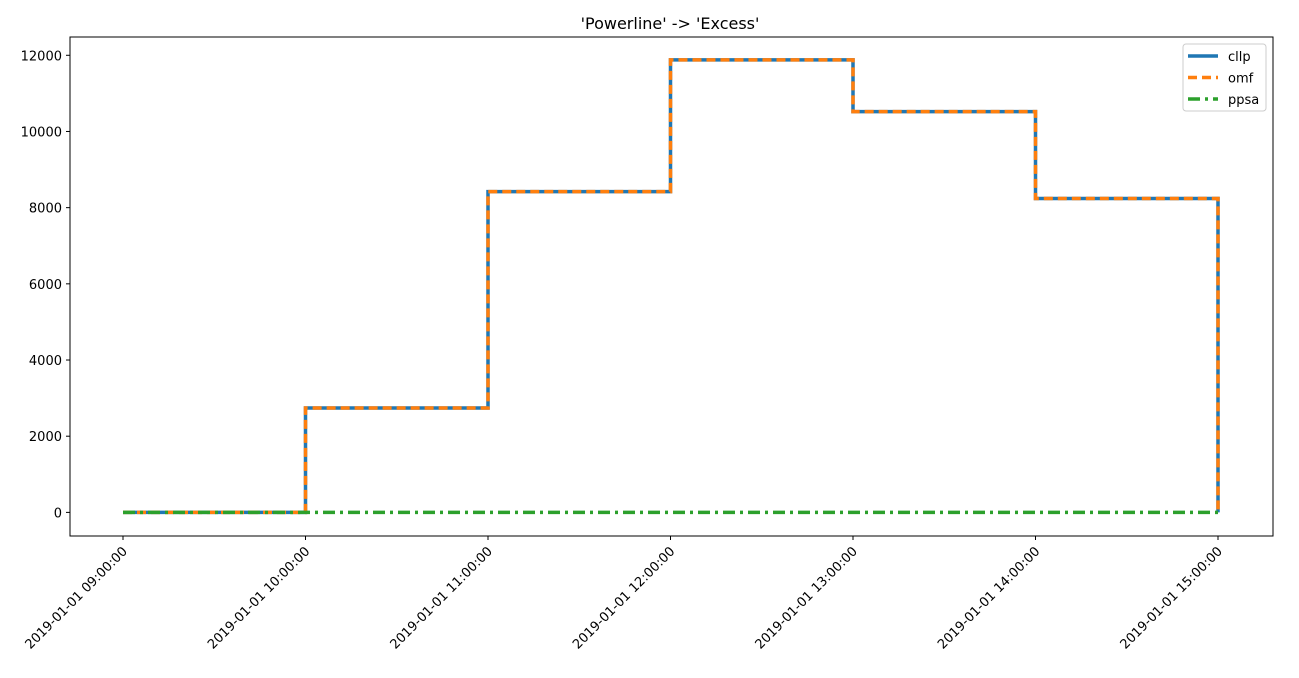 The width and height of the screenshot is (1299, 678). Describe the element at coordinates (45, 361) in the screenshot. I see `y-tick-label: 4000` at that location.